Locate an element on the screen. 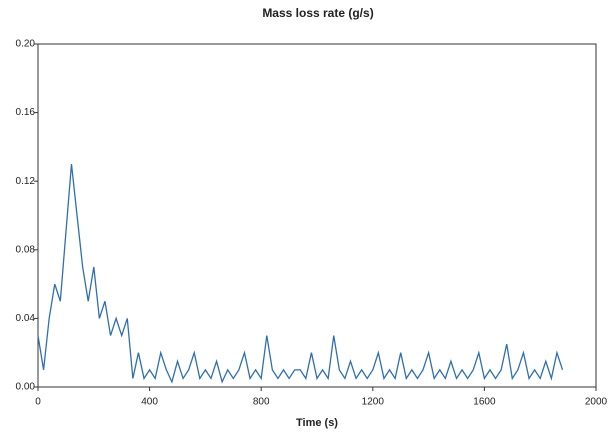 The image size is (615, 439). x-tick-label: 2000 is located at coordinates (596, 402).